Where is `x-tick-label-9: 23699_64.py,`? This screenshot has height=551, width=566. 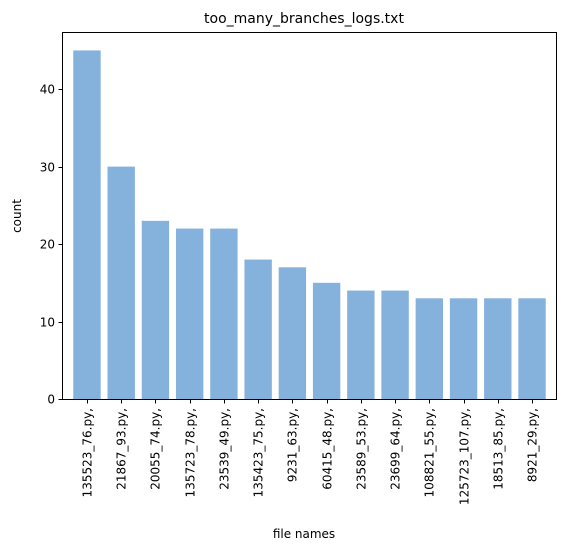
x-tick-label-9: 23699_64.py, is located at coordinates (396, 449).